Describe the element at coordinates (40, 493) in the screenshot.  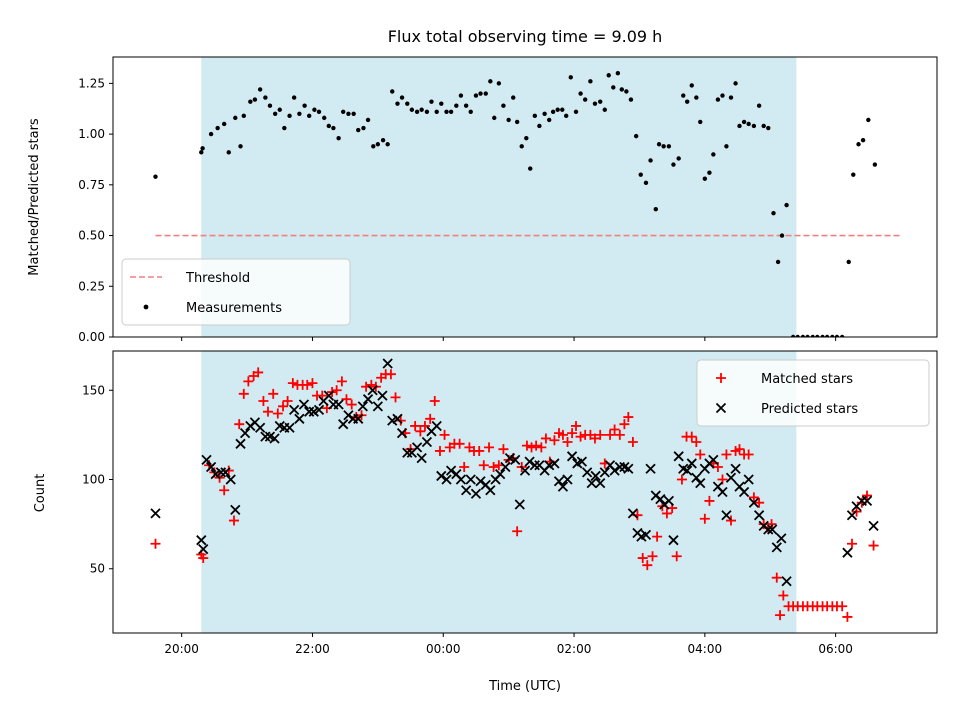
I see `count-y-axis-label: Count` at that location.